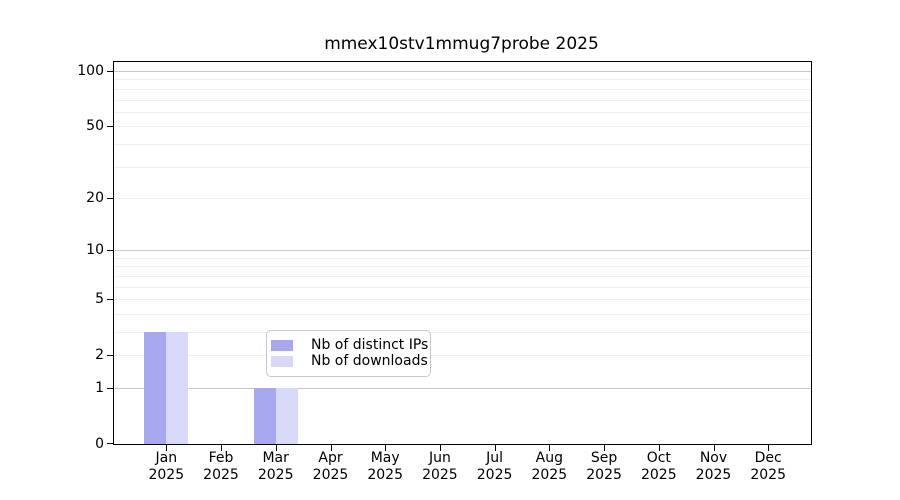 This screenshot has width=900, height=500. What do you see at coordinates (768, 458) in the screenshot?
I see `month-name: Dec` at bounding box center [768, 458].